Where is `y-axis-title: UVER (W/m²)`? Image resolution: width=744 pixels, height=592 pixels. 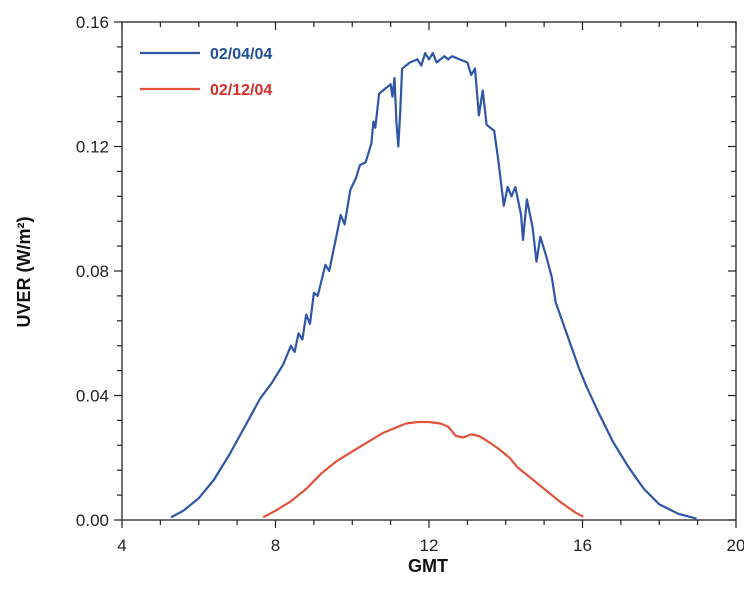
y-axis-title: UVER (W/m²) is located at coordinates (24, 272).